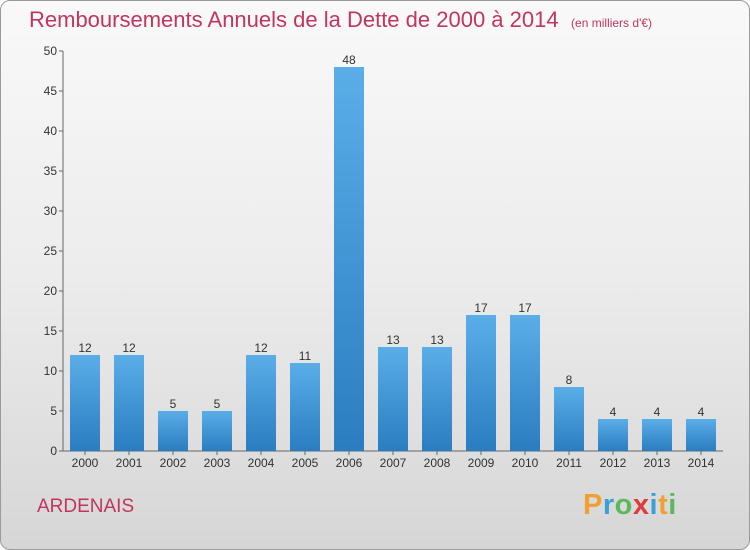 The height and width of the screenshot is (550, 750). Describe the element at coordinates (701, 463) in the screenshot. I see `x-tick-label: 2014` at that location.